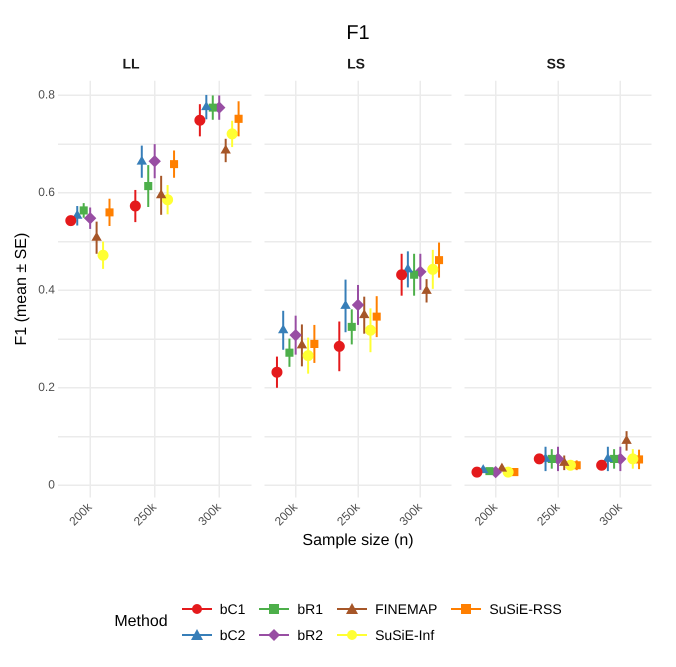  Describe the element at coordinates (525, 609) in the screenshot. I see `legend-label: SuSiE-RSS` at that location.